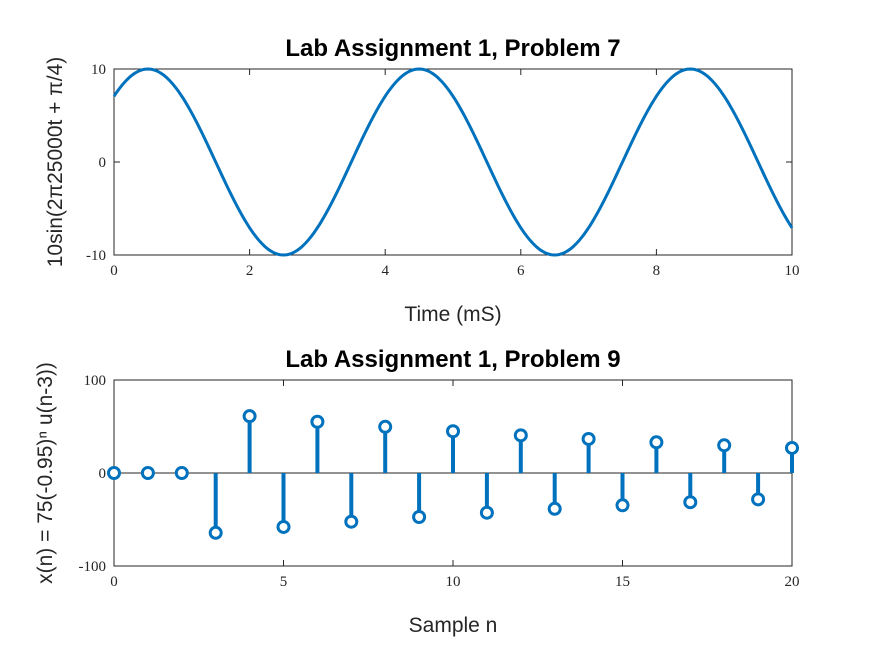 The width and height of the screenshot is (875, 656). What do you see at coordinates (55, 162) in the screenshot?
I see `ylabel-problem-7: 10sin(2π25000t + π/4)` at bounding box center [55, 162].